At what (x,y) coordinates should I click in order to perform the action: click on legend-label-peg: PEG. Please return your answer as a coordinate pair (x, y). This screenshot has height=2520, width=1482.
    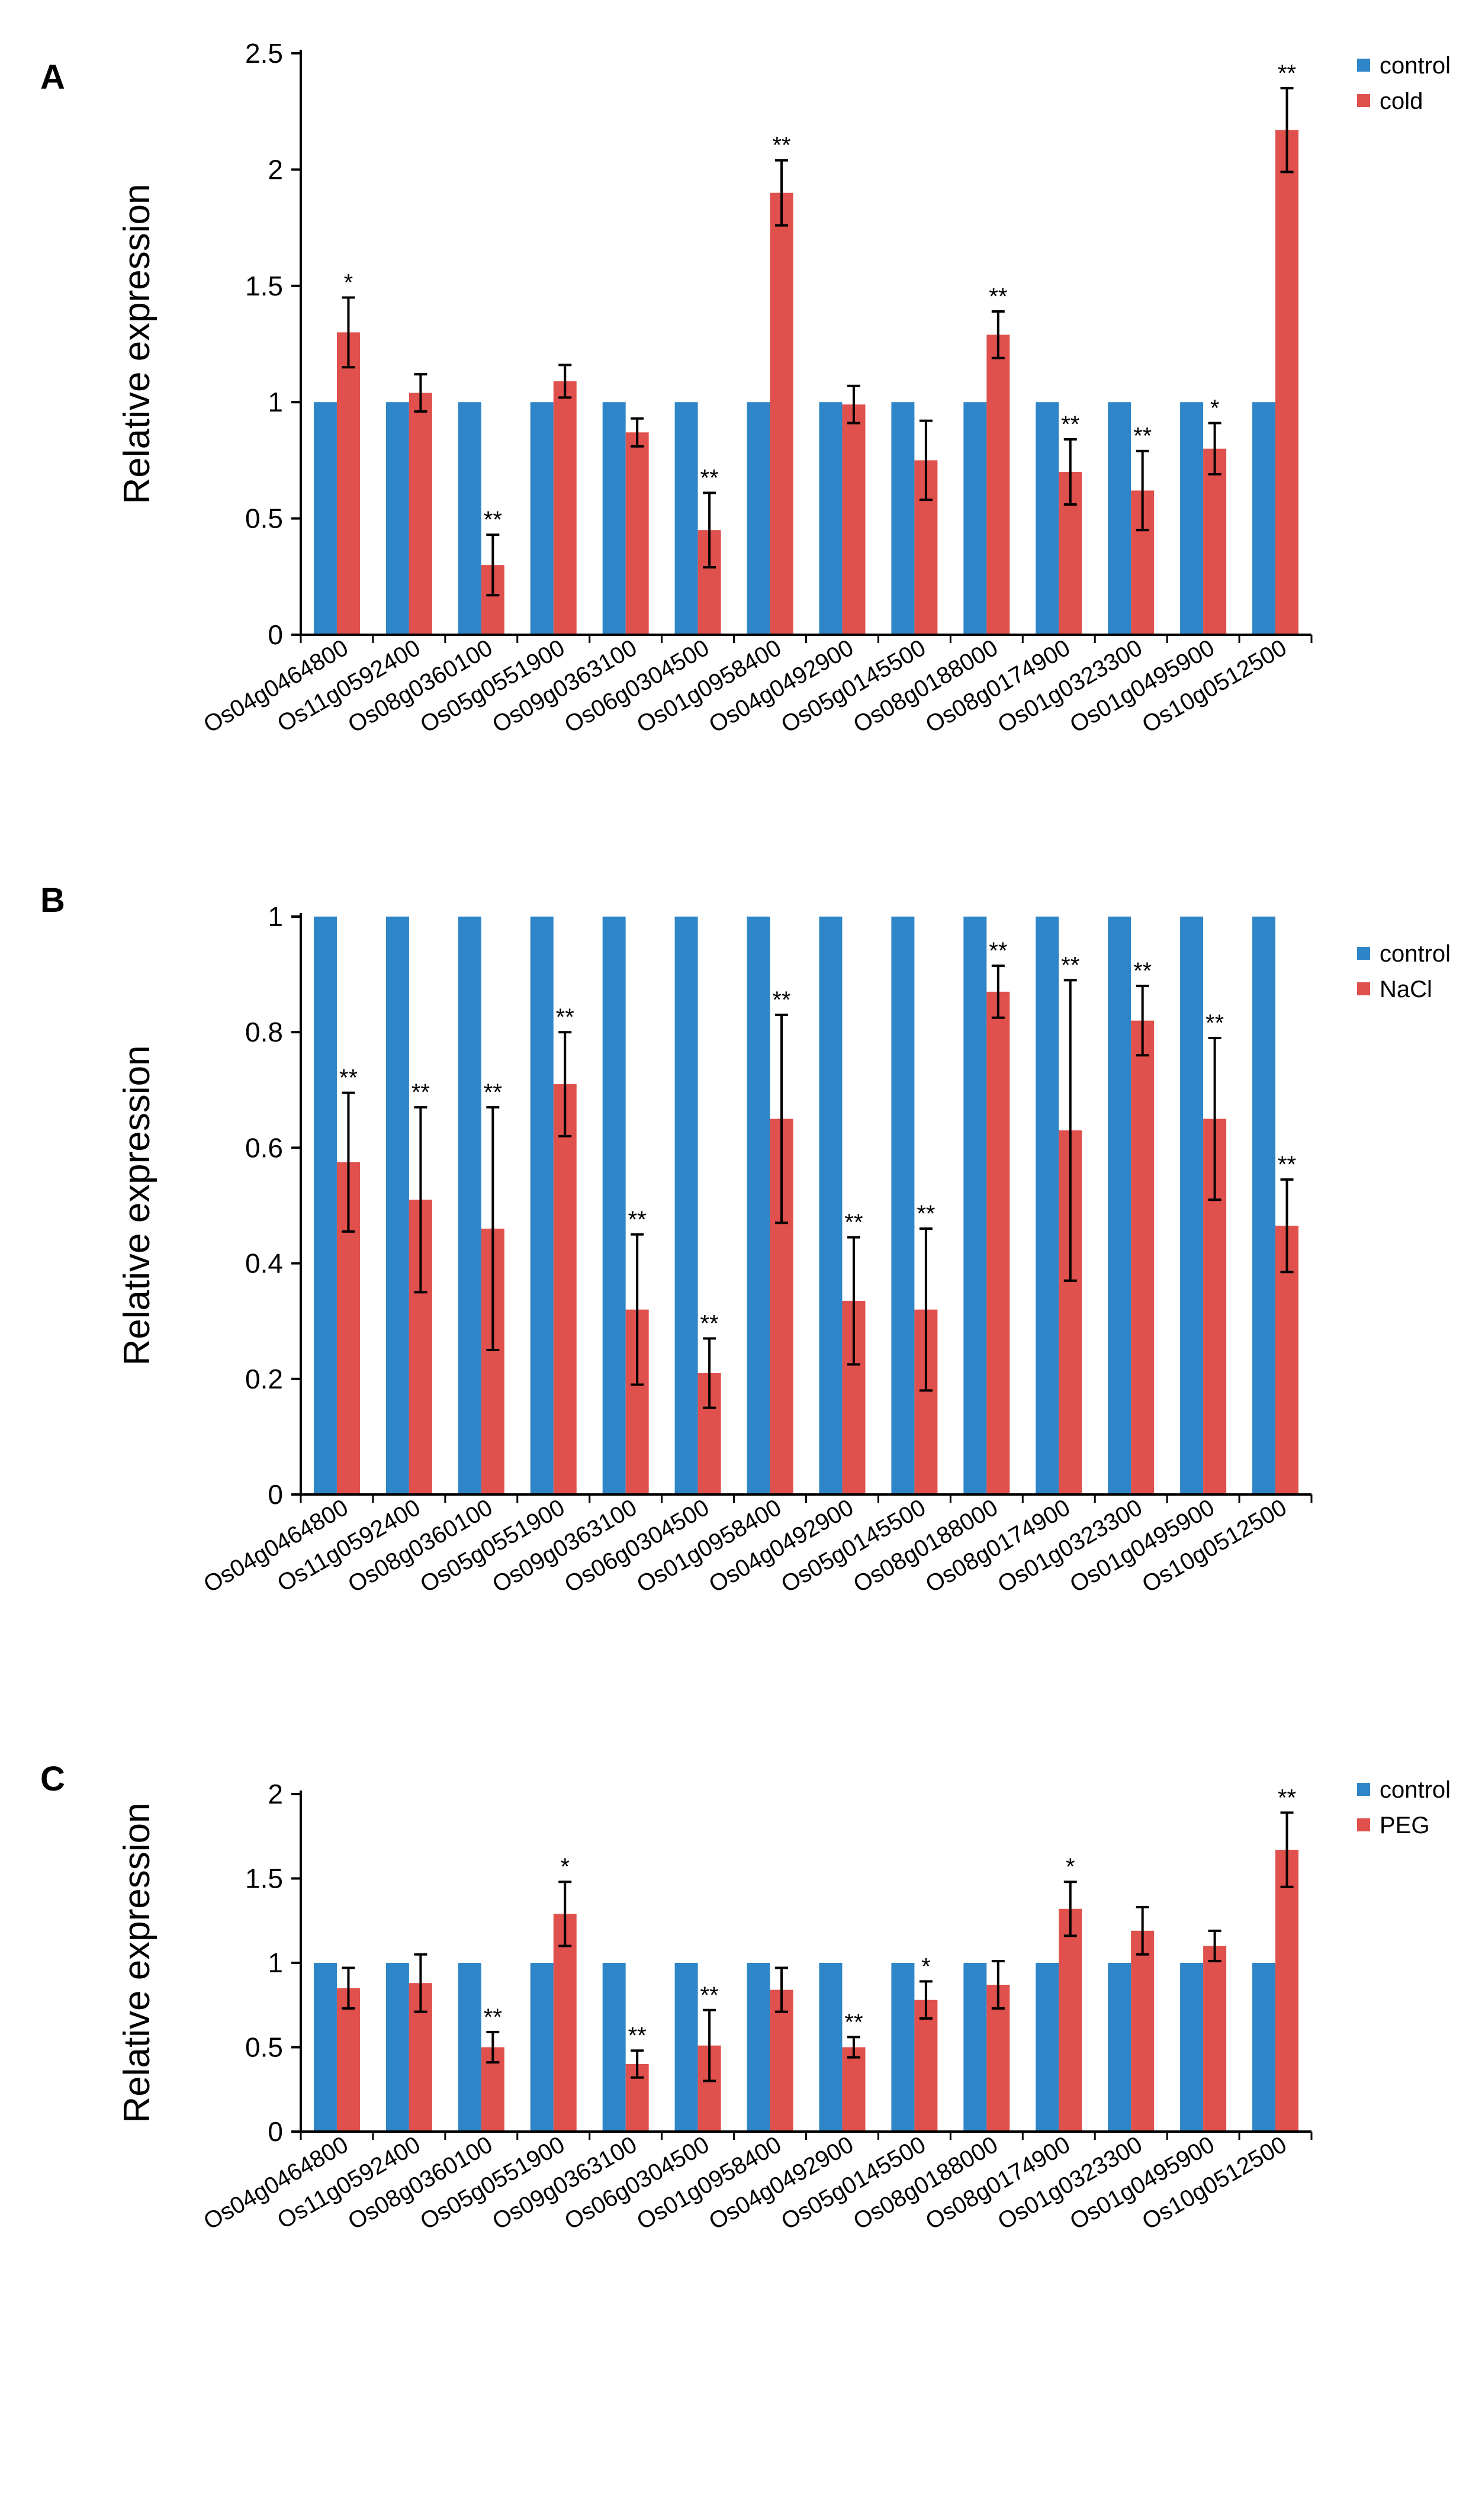
    Looking at the image, I should click on (1404, 1825).